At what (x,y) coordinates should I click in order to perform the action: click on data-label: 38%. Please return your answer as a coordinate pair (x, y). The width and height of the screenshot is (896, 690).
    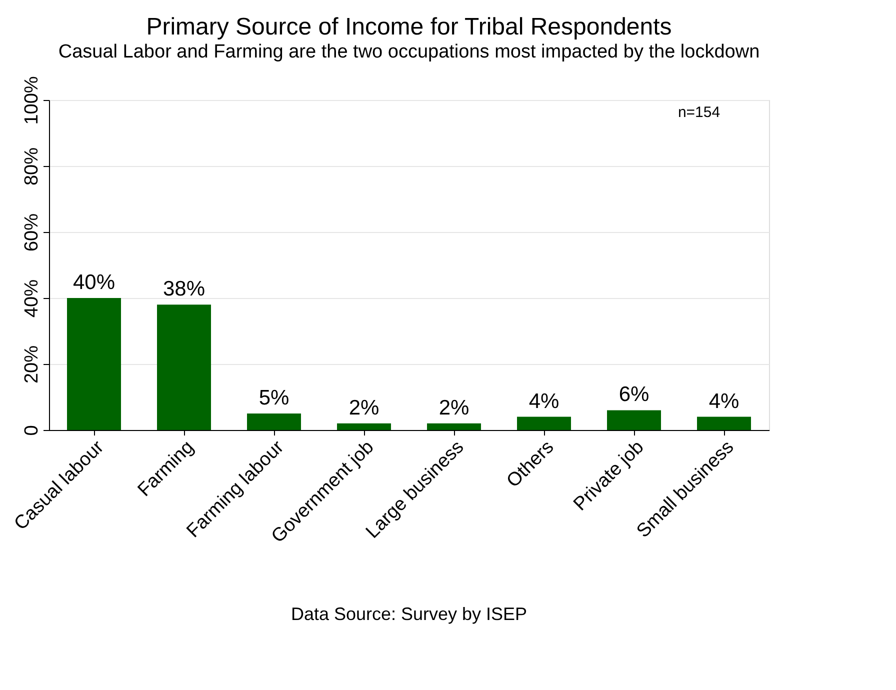
    Looking at the image, I should click on (184, 289).